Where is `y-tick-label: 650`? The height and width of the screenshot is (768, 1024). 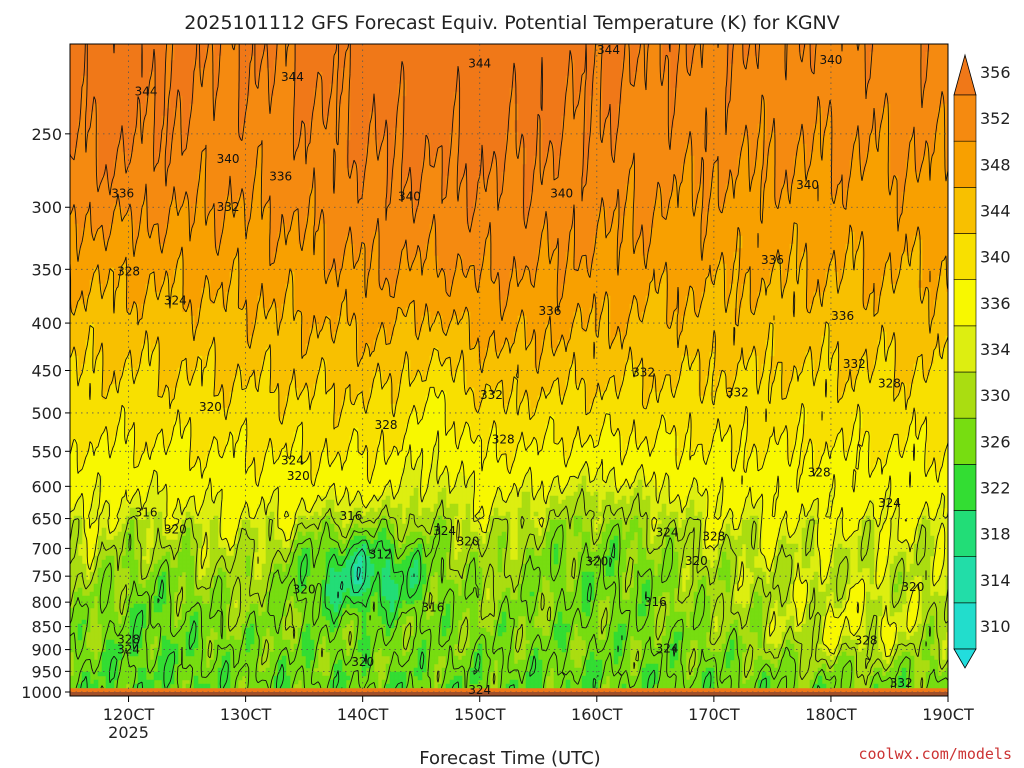
y-tick-label: 650 is located at coordinates (46, 519).